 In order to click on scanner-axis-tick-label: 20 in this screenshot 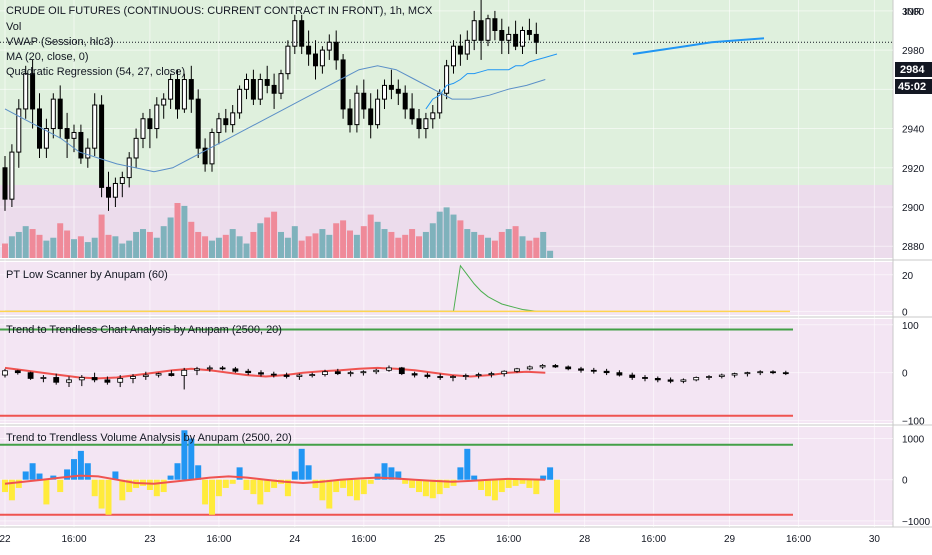, I will do `click(908, 276)`.